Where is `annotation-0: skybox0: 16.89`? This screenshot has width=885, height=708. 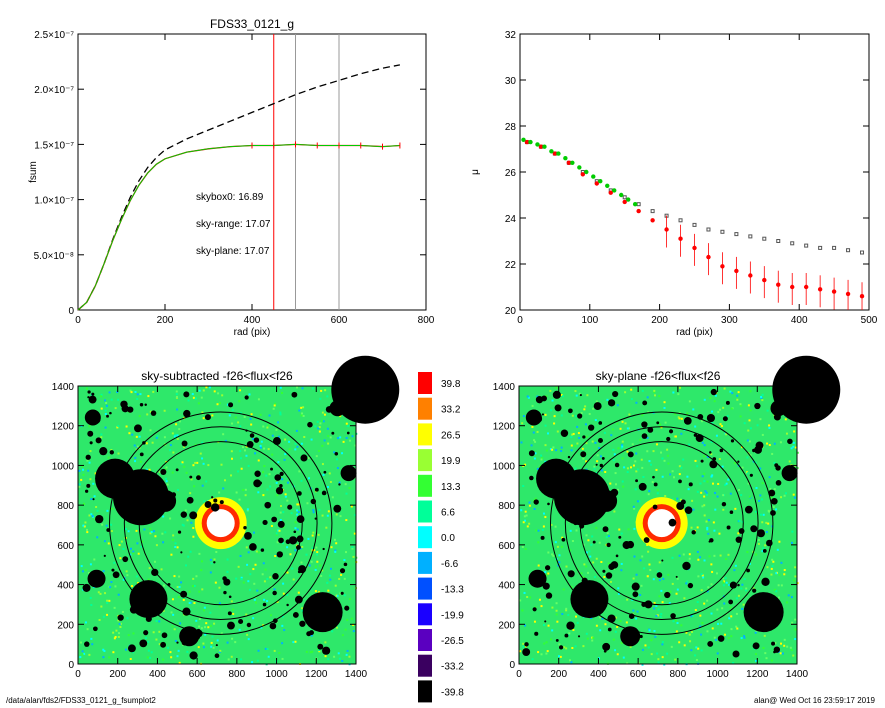 annotation-0: skybox0: 16.89 is located at coordinates (230, 197).